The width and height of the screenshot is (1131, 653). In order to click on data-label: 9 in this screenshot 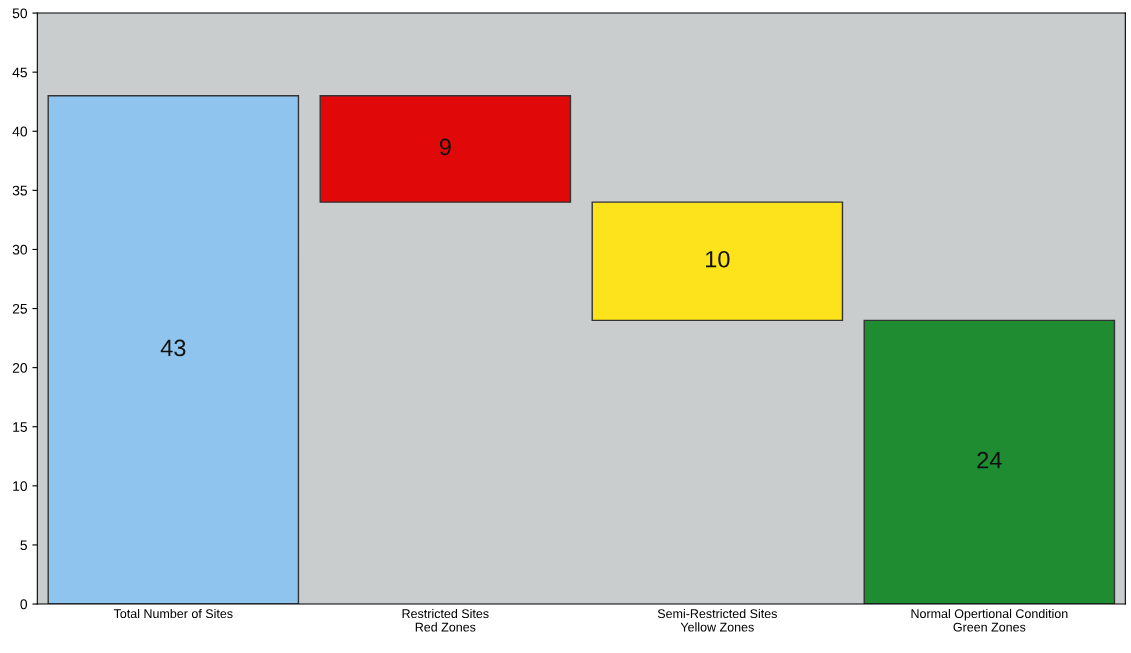, I will do `click(445, 147)`.